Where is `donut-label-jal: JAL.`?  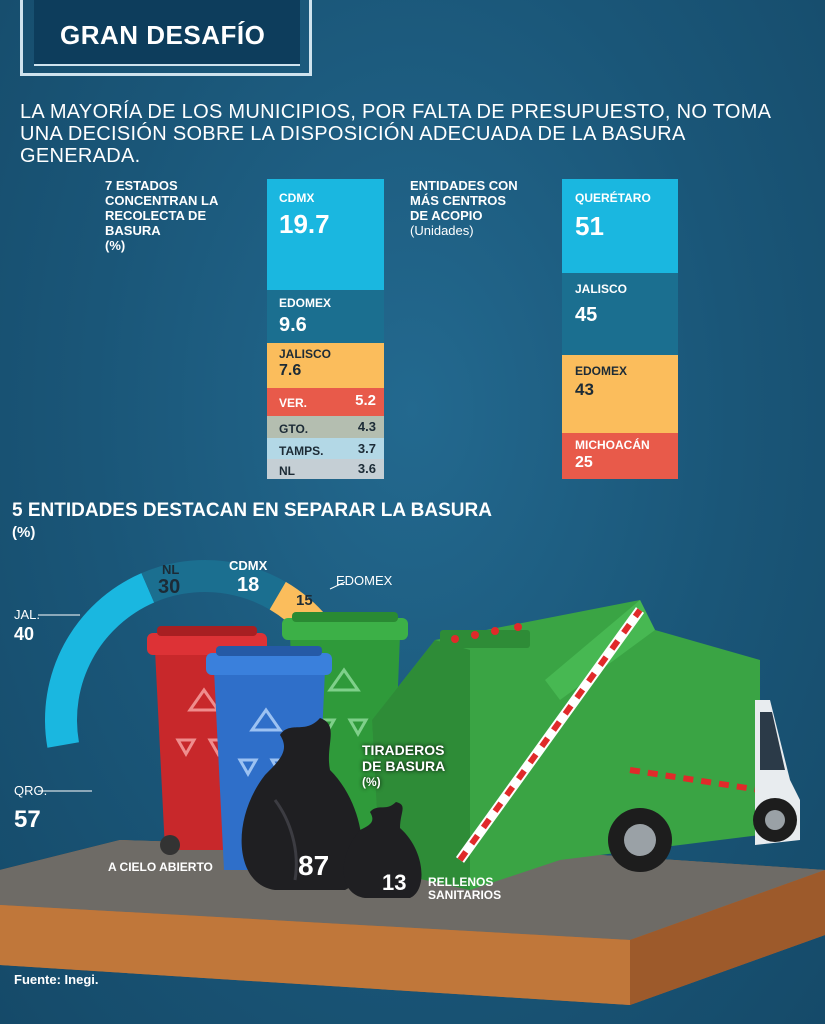 donut-label-jal: JAL. is located at coordinates (27, 614).